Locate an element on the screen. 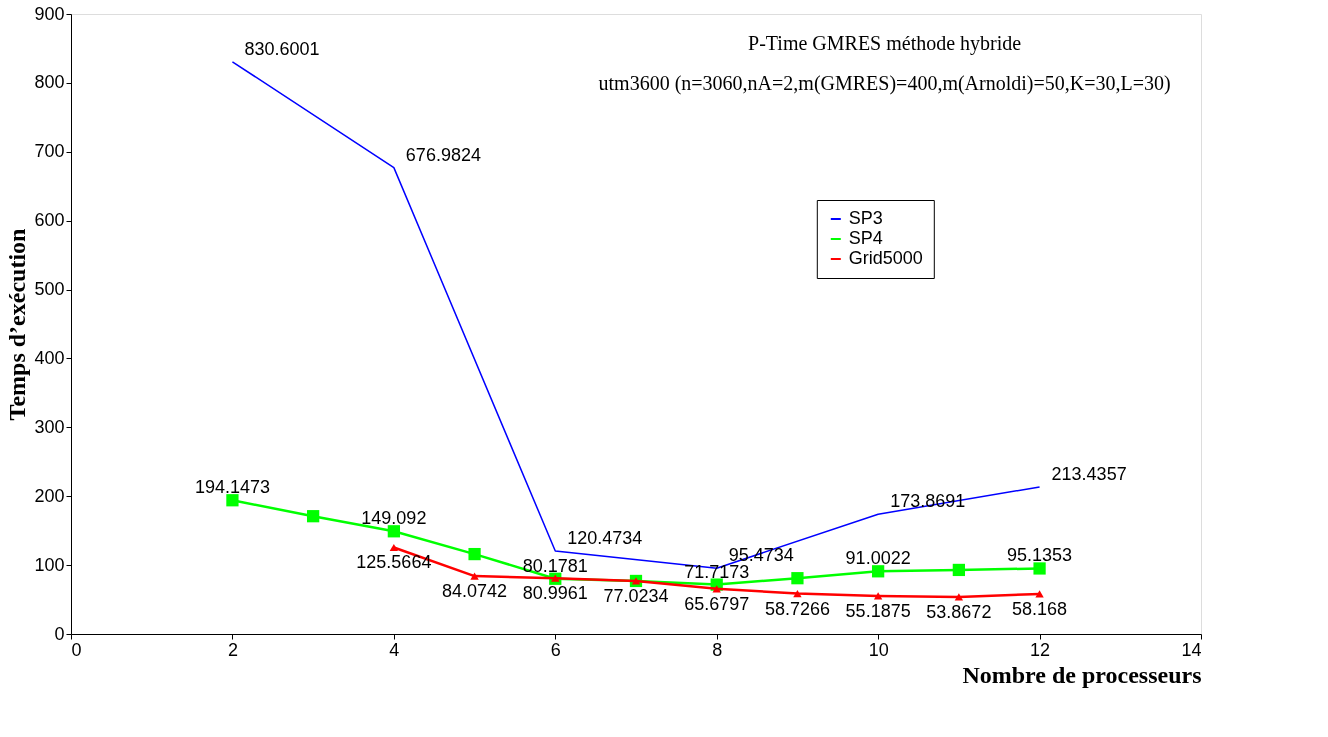 The width and height of the screenshot is (1328, 737). y-tick-label: 0 is located at coordinates (59, 633).